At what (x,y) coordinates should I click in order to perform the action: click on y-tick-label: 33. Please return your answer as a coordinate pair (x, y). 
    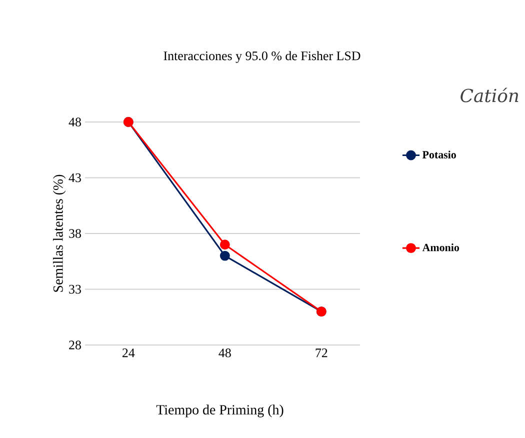
    Looking at the image, I should click on (75, 289).